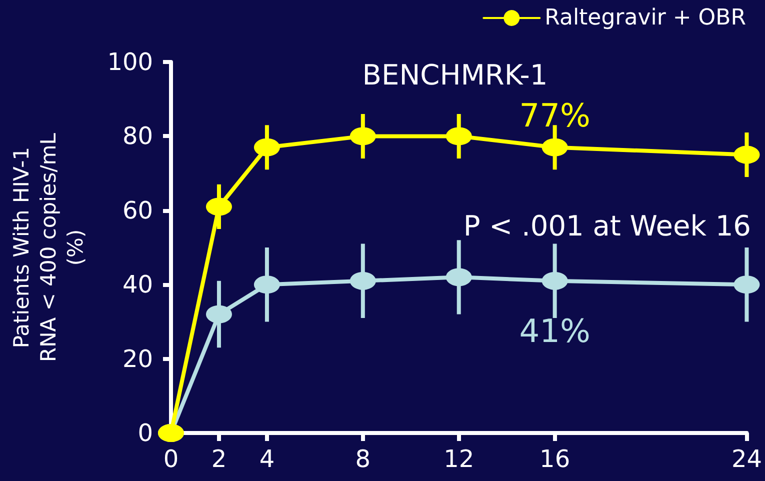 The height and width of the screenshot is (481, 765). I want to click on y-tick-label: 60, so click(137, 210).